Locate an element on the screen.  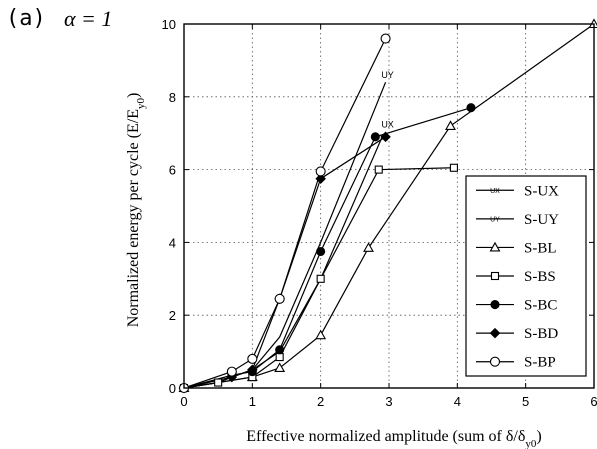
point-label-ux: UX is located at coordinates (387, 124).